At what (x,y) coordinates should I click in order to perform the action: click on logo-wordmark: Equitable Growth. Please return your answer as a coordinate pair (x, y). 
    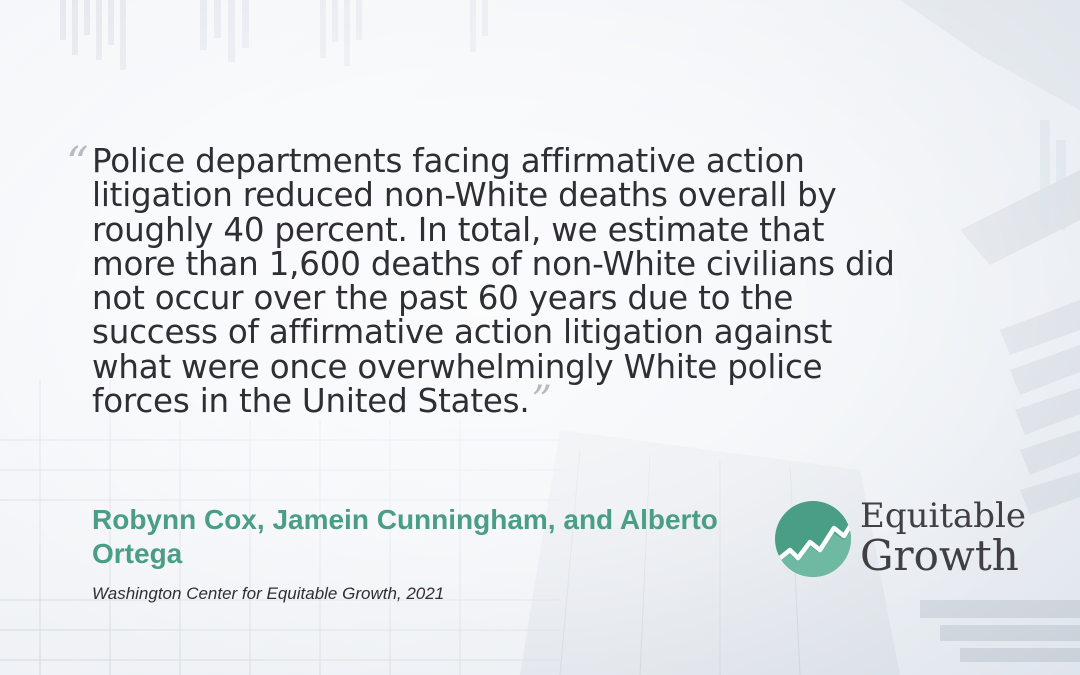
    Looking at the image, I should click on (943, 537).